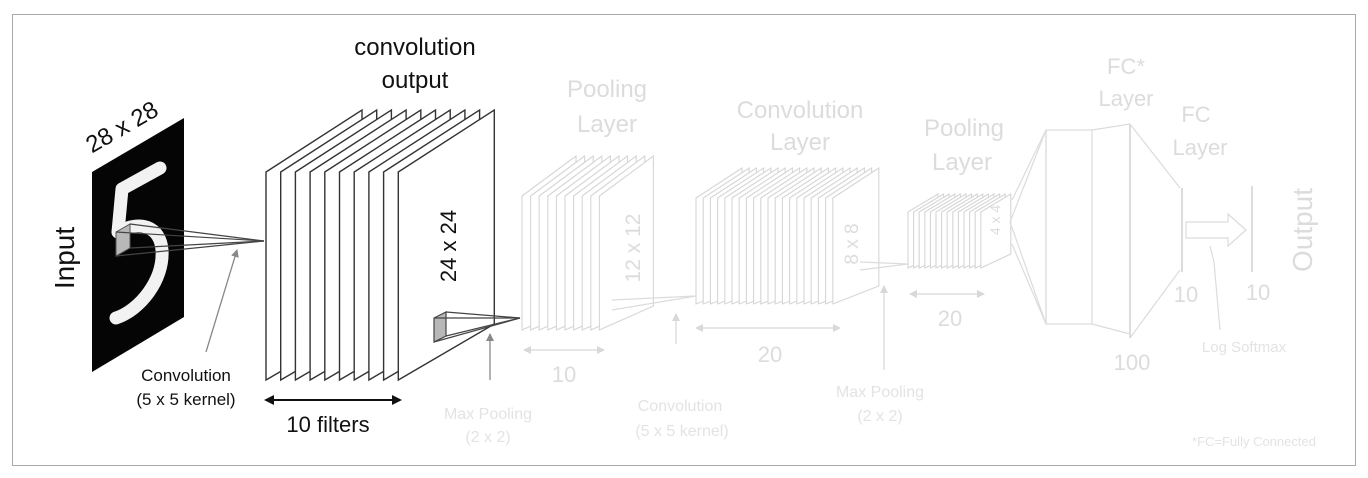  What do you see at coordinates (327, 424) in the screenshot?
I see `filters-label: 10 filters` at bounding box center [327, 424].